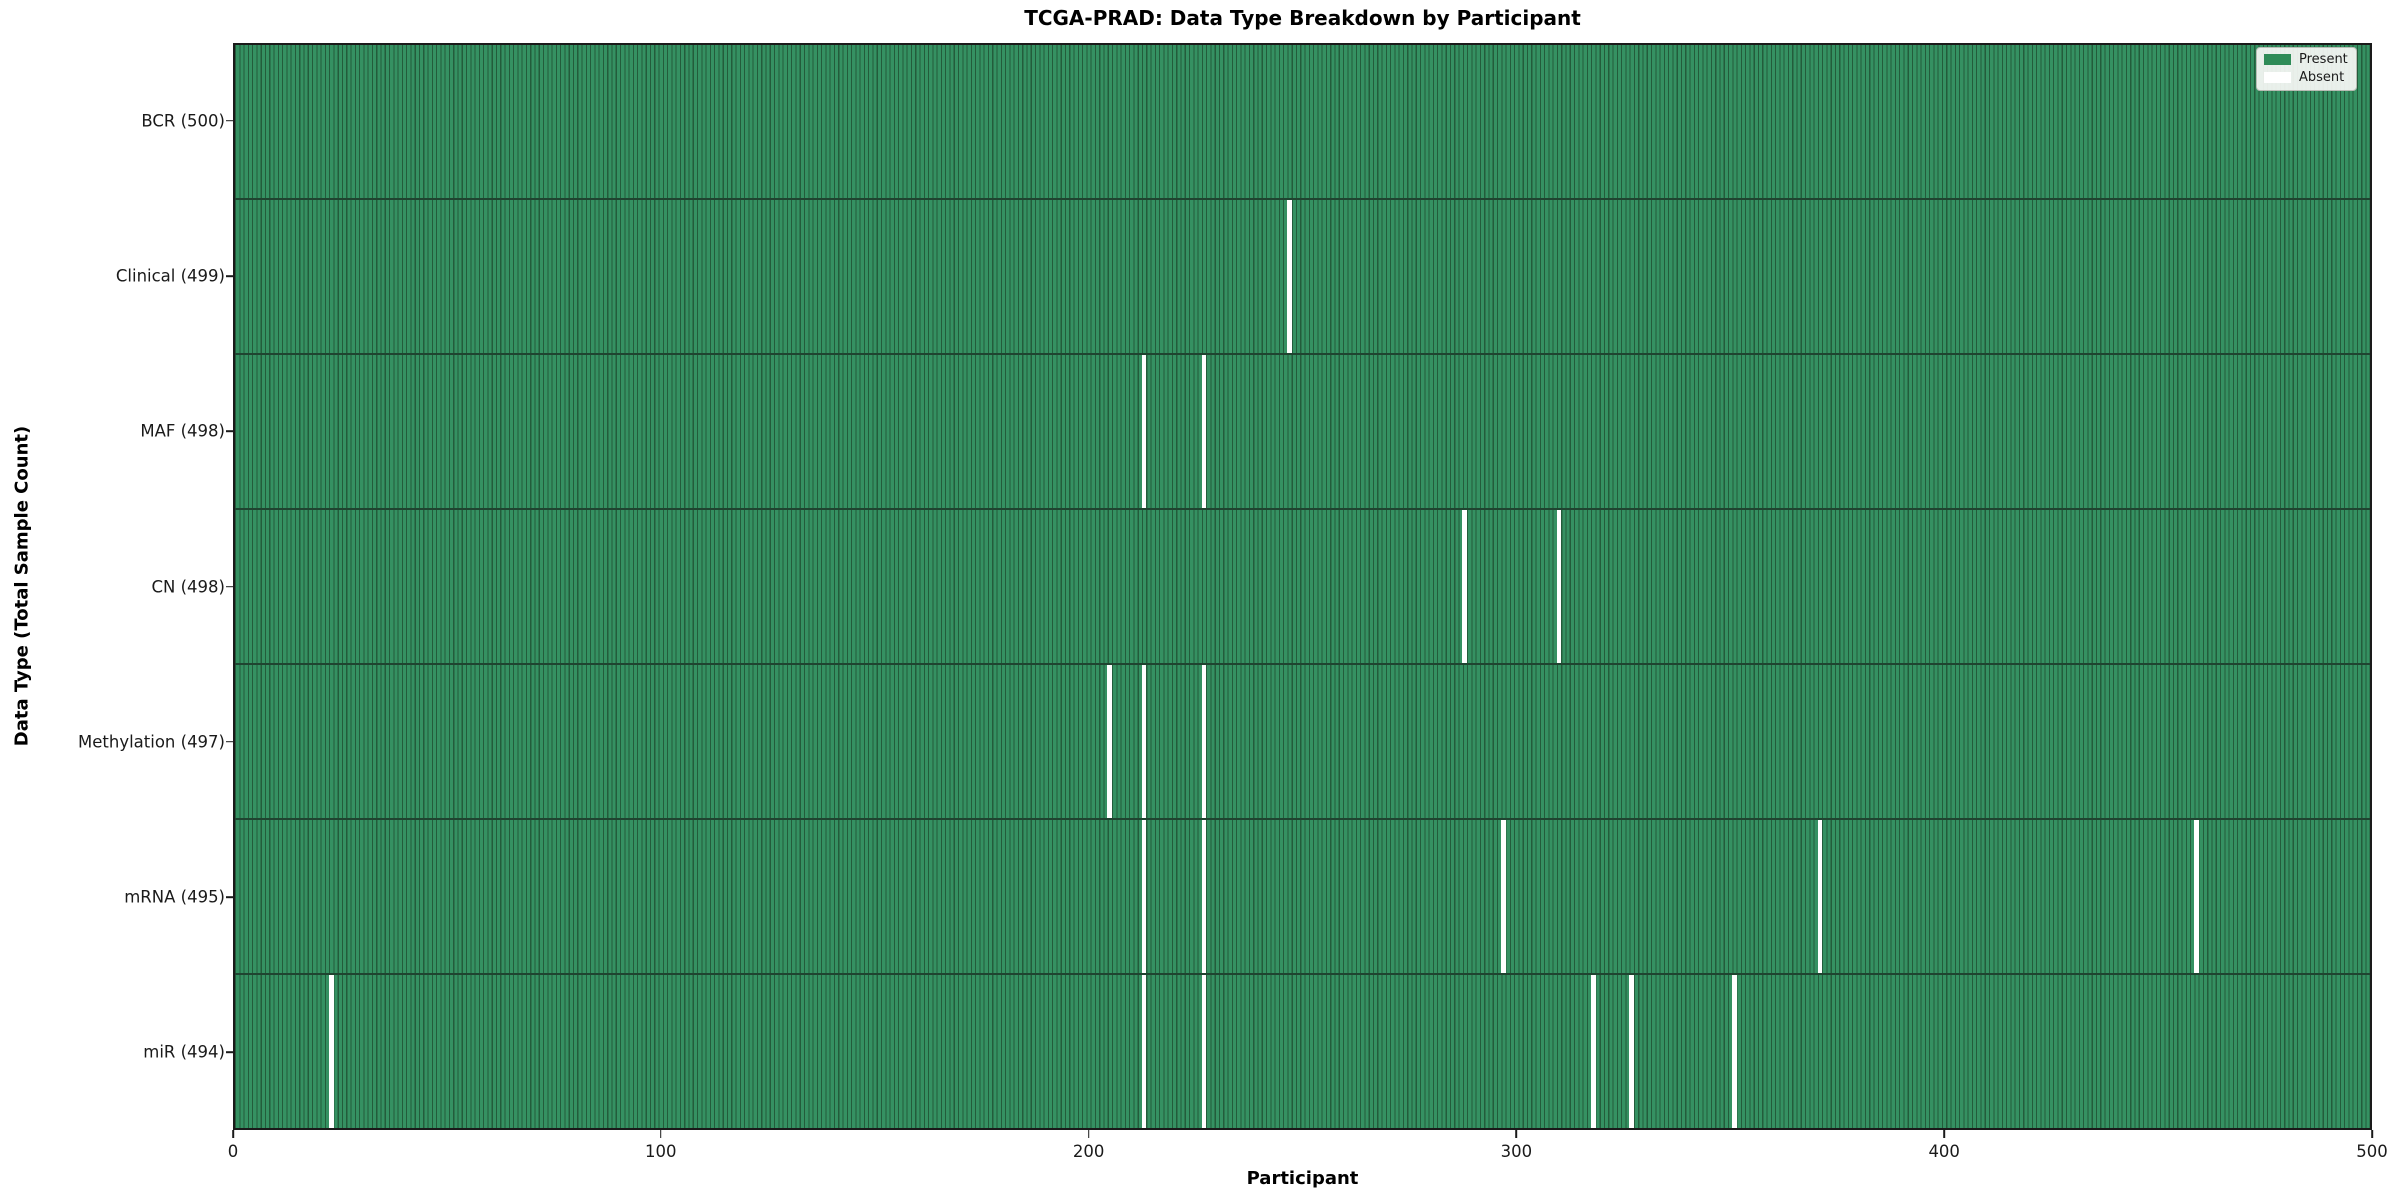 Image resolution: width=2400 pixels, height=1200 pixels. I want to click on legend-entry-absent: Absent, so click(2306, 77).